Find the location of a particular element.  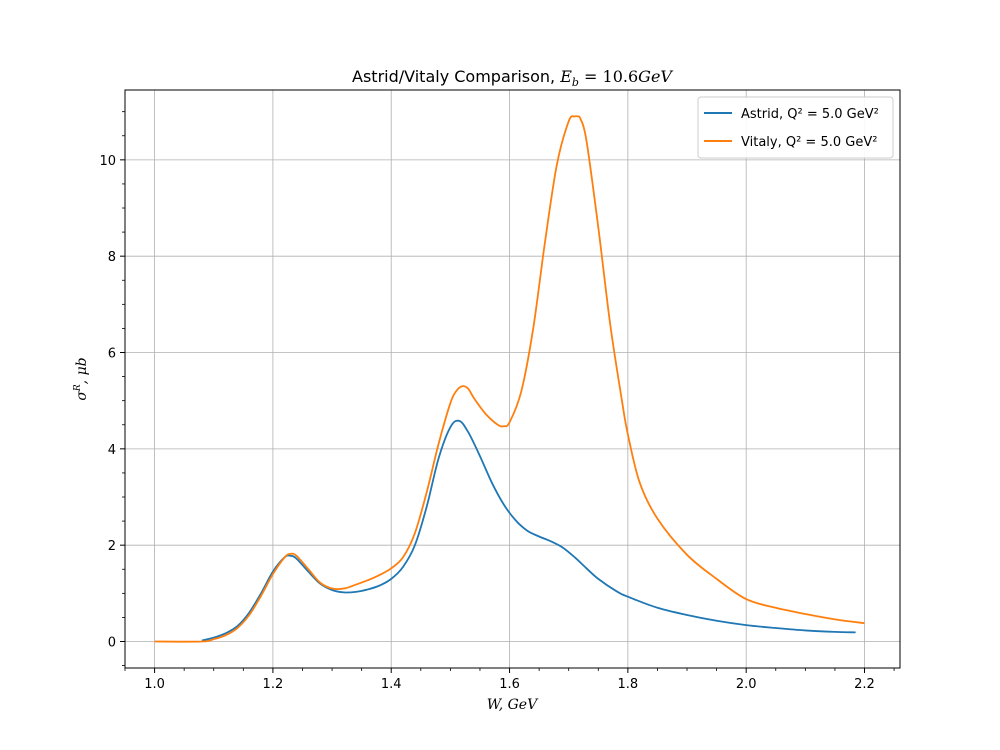

x-axis-label: W, GeV is located at coordinates (513, 705).